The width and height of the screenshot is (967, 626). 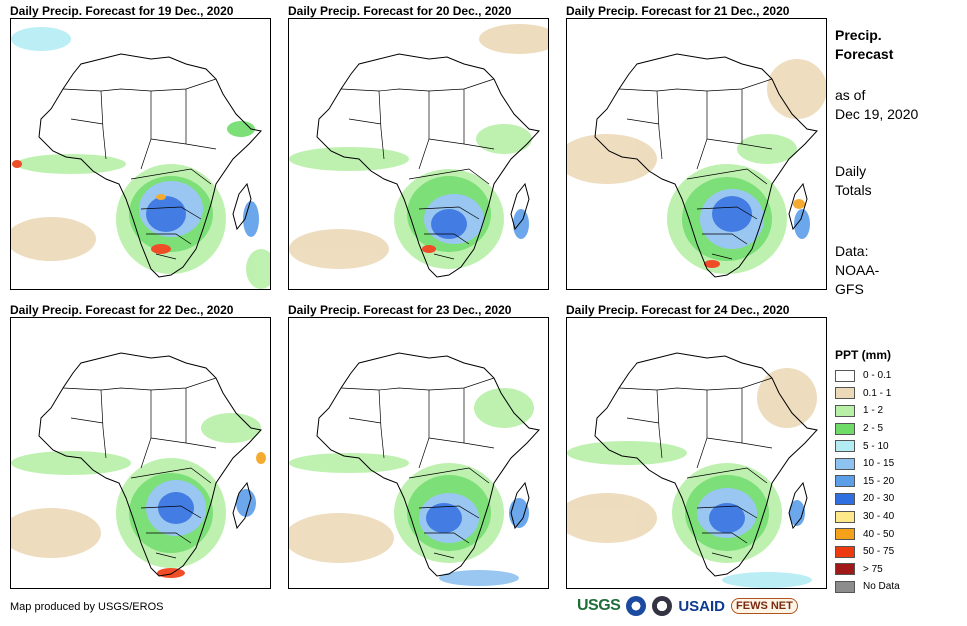 I want to click on side-totals: Daily Totals, so click(x=853, y=181).